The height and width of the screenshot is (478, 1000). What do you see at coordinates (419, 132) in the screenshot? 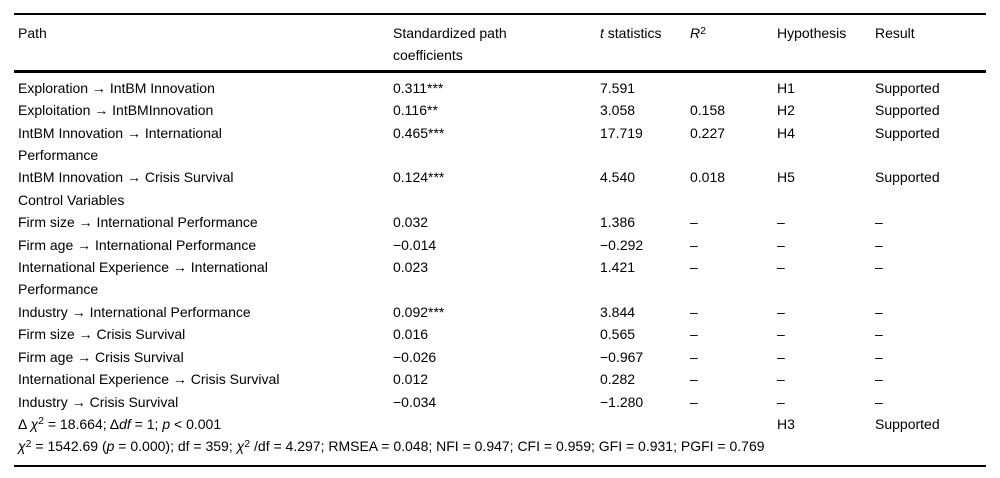
I see `cell-coefficient: 0.465***` at bounding box center [419, 132].